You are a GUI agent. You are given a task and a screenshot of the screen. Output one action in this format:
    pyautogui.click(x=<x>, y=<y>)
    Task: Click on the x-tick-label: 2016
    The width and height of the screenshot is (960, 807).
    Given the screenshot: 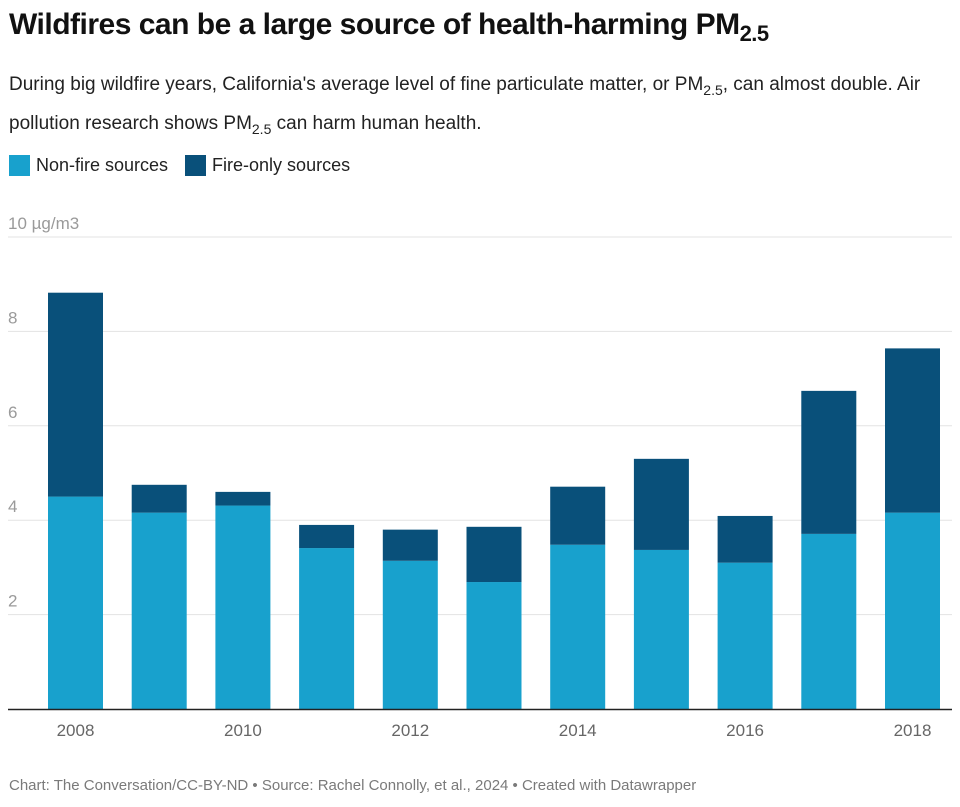 What is the action you would take?
    pyautogui.click(x=745, y=730)
    